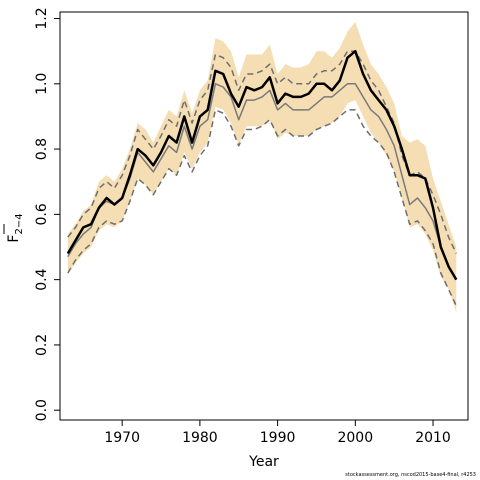 The width and height of the screenshot is (480, 480). What do you see at coordinates (19, 223) in the screenshot?
I see `y-axis-label-subscript: 2−4` at bounding box center [19, 223].